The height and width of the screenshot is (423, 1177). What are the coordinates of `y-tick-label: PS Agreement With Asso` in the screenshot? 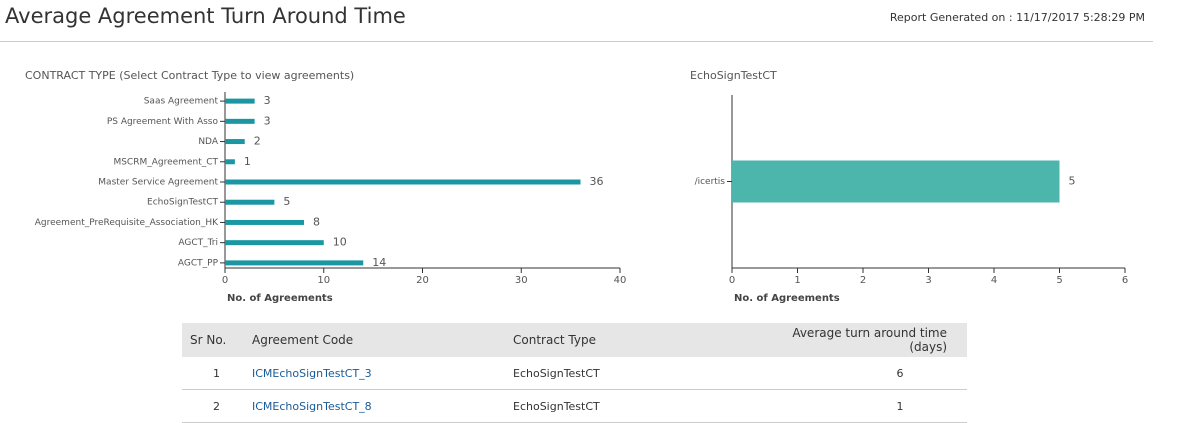 It's located at (163, 122).